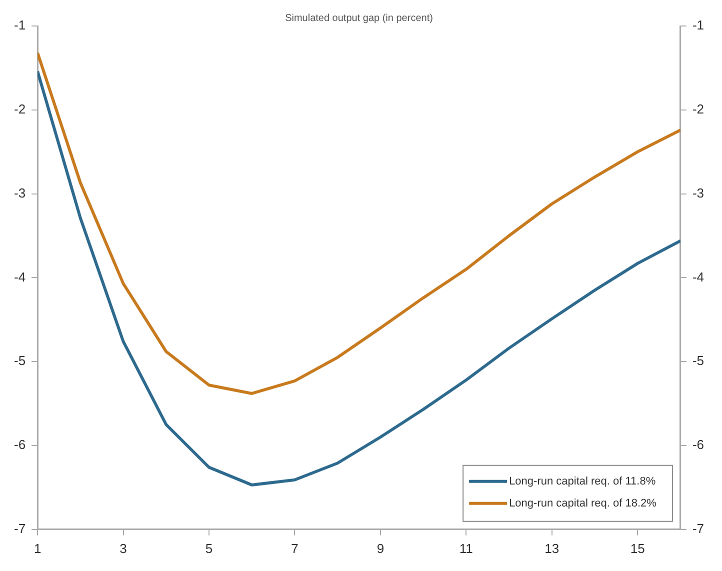 This screenshot has height=571, width=722. What do you see at coordinates (294, 548) in the screenshot?
I see `x-tick-label: 7` at bounding box center [294, 548].